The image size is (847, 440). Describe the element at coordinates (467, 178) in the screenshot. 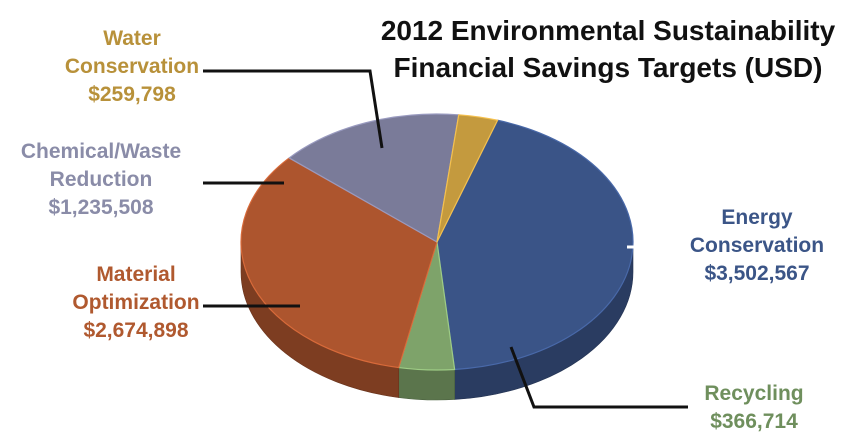

I see `slice-water-conservation` at that location.